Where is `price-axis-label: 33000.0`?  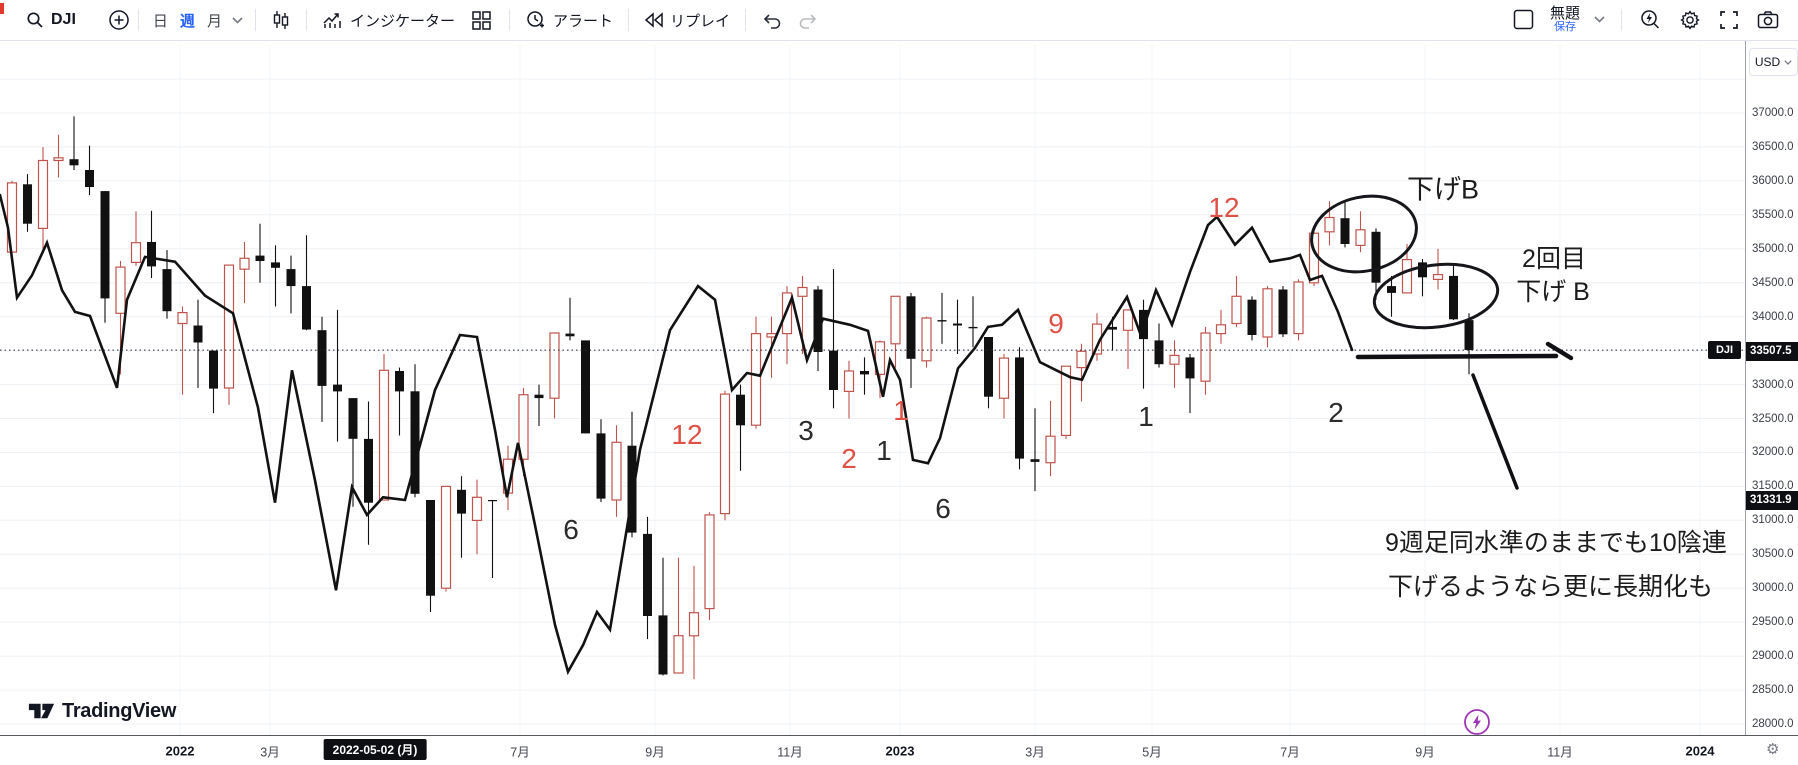 price-axis-label: 33000.0 is located at coordinates (1773, 384).